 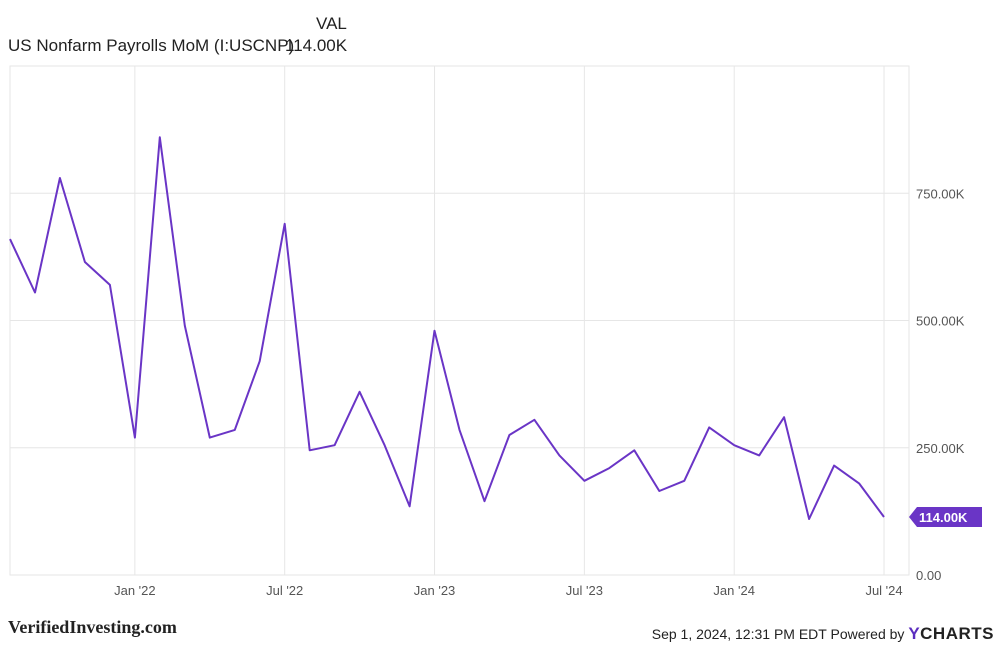 What do you see at coordinates (940, 384) in the screenshot?
I see `y-axis-ticks: 0.00 250.00K 500.00K 750.00K` at bounding box center [940, 384].